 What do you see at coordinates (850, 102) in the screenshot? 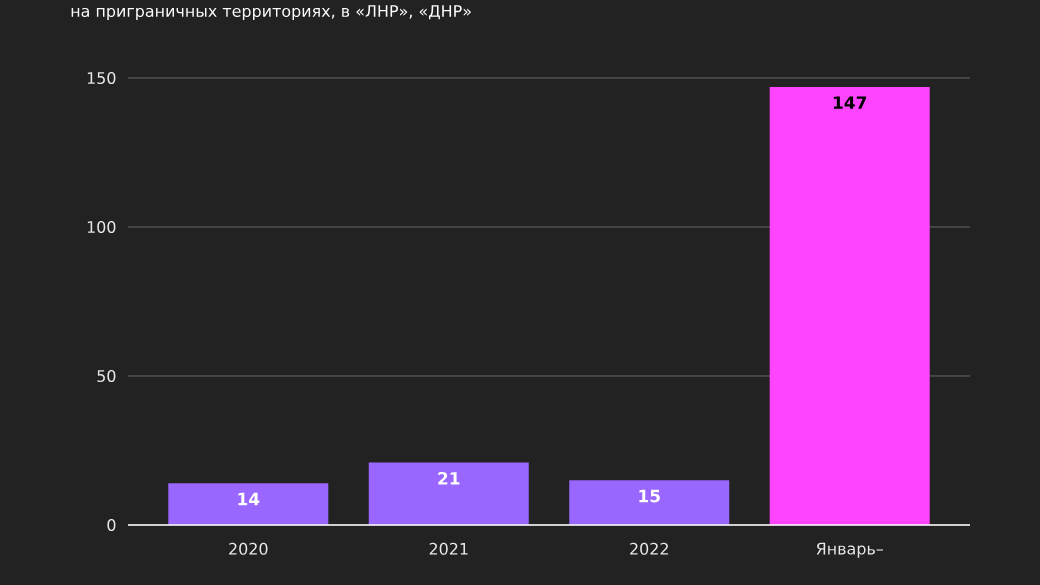
I see `data-label: 147` at bounding box center [850, 102].